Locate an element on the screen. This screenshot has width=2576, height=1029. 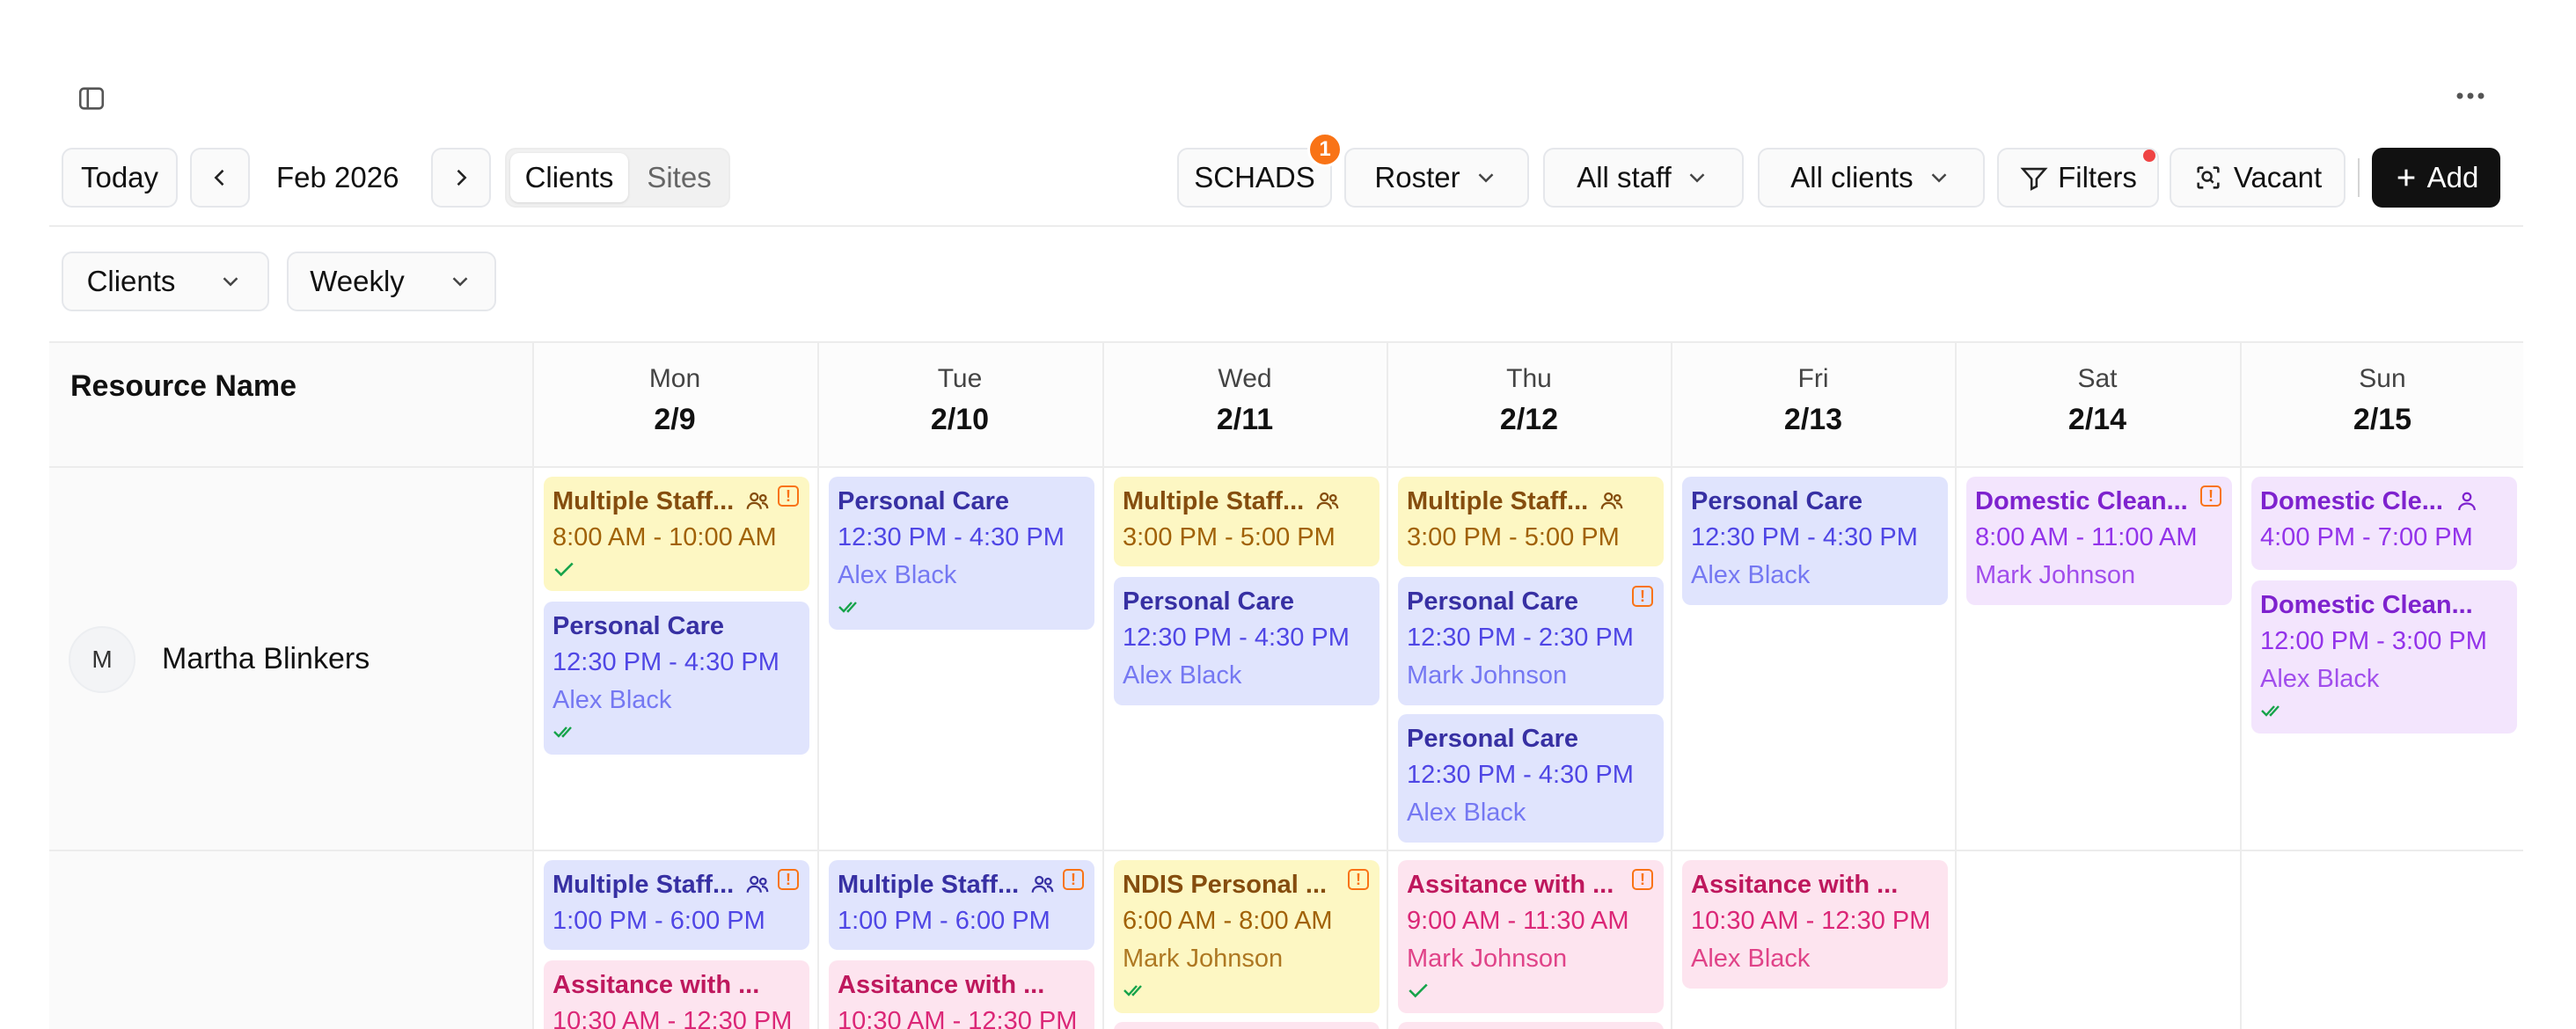
shift-time: 10:30 AM - 12:30 PM is located at coordinates (1811, 921).